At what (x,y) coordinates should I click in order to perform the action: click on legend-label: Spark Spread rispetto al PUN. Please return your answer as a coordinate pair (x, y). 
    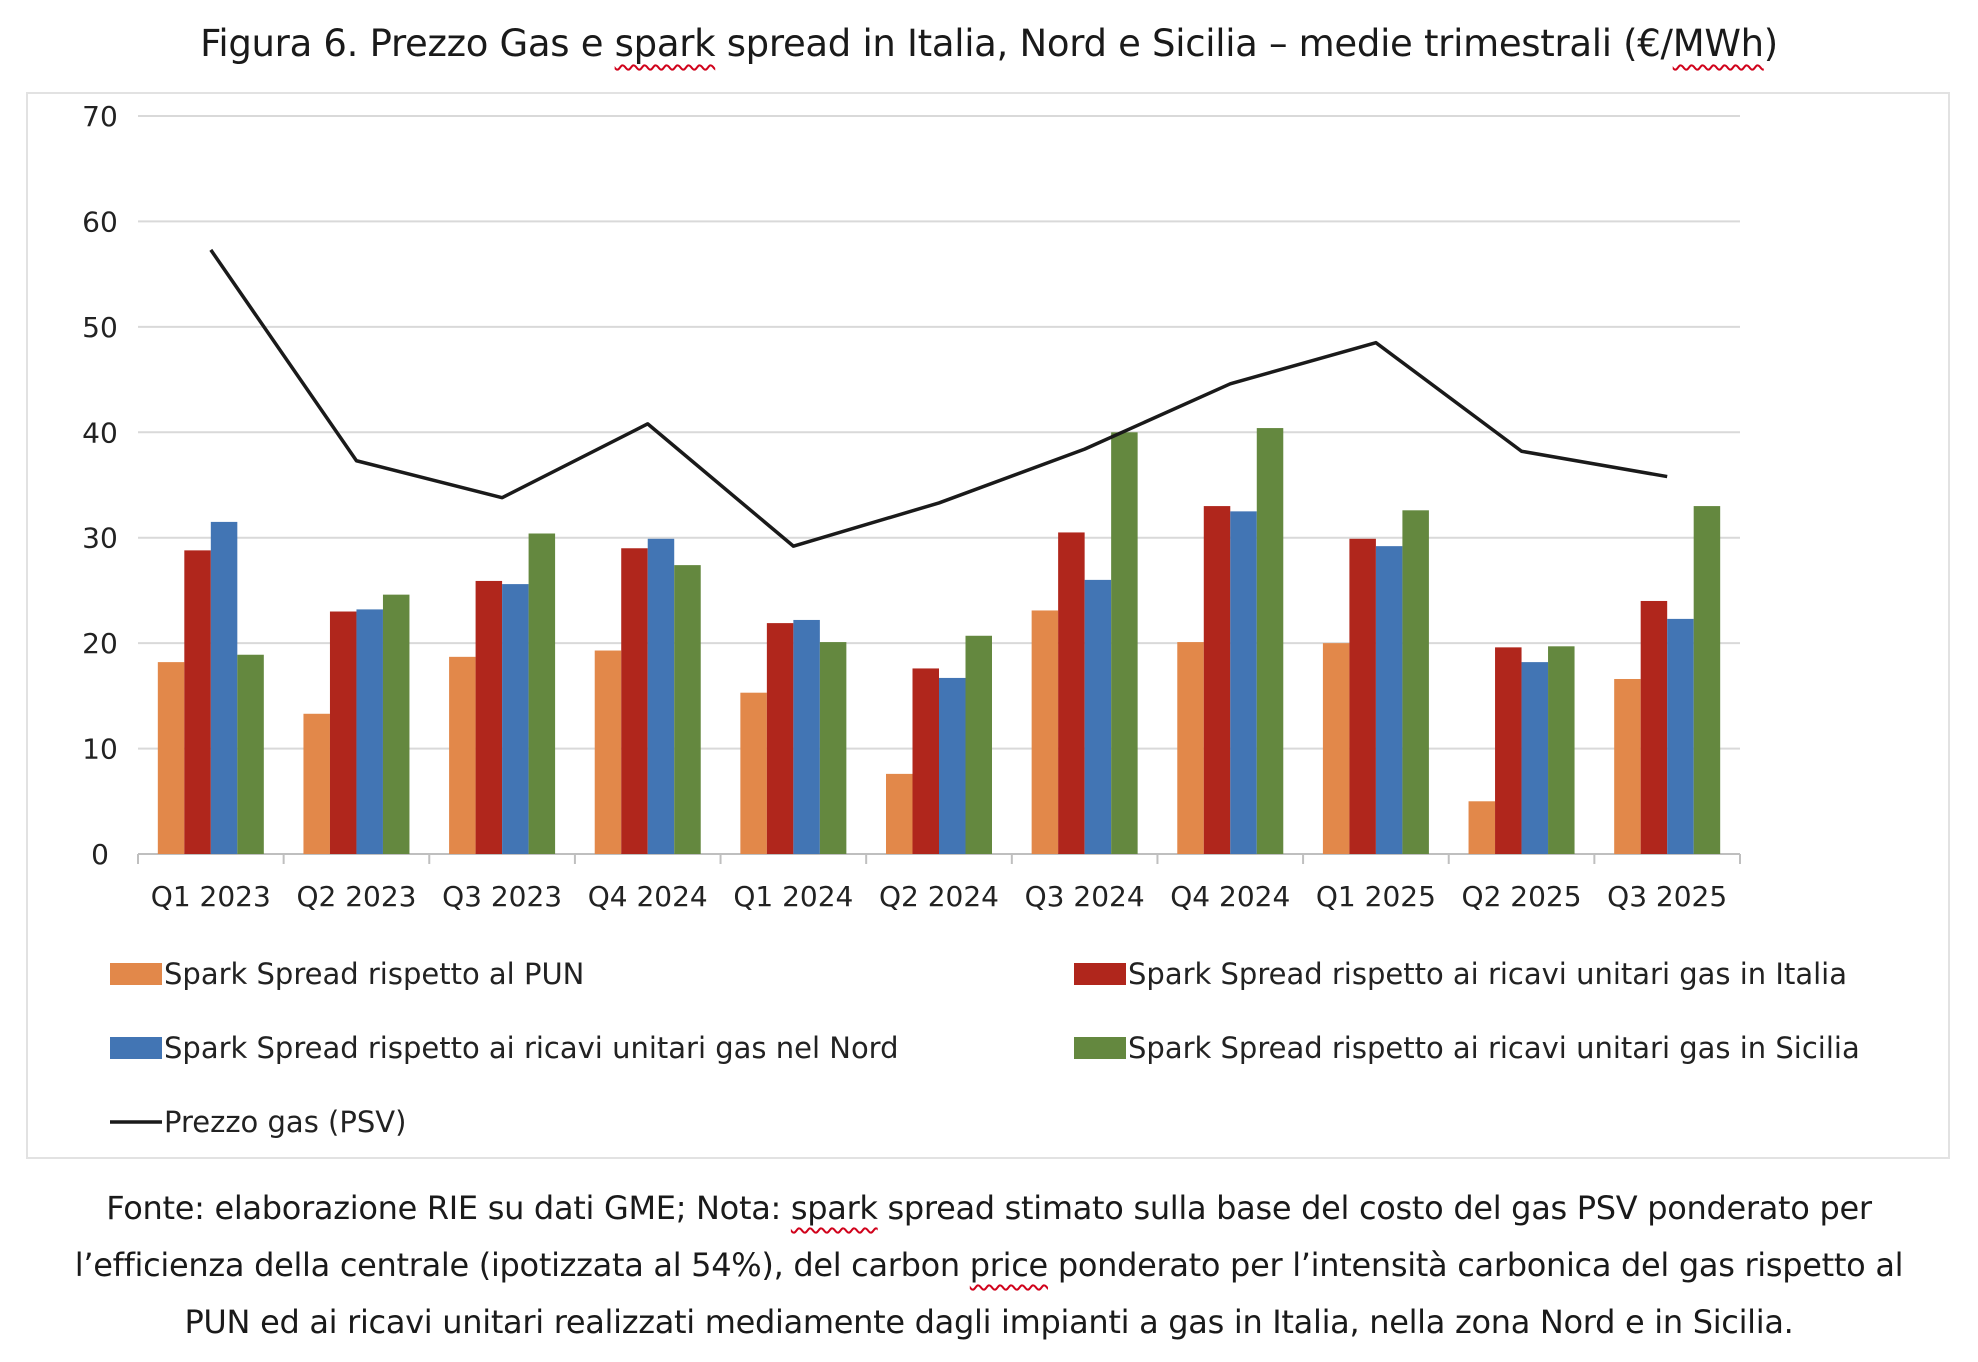
    Looking at the image, I should click on (374, 974).